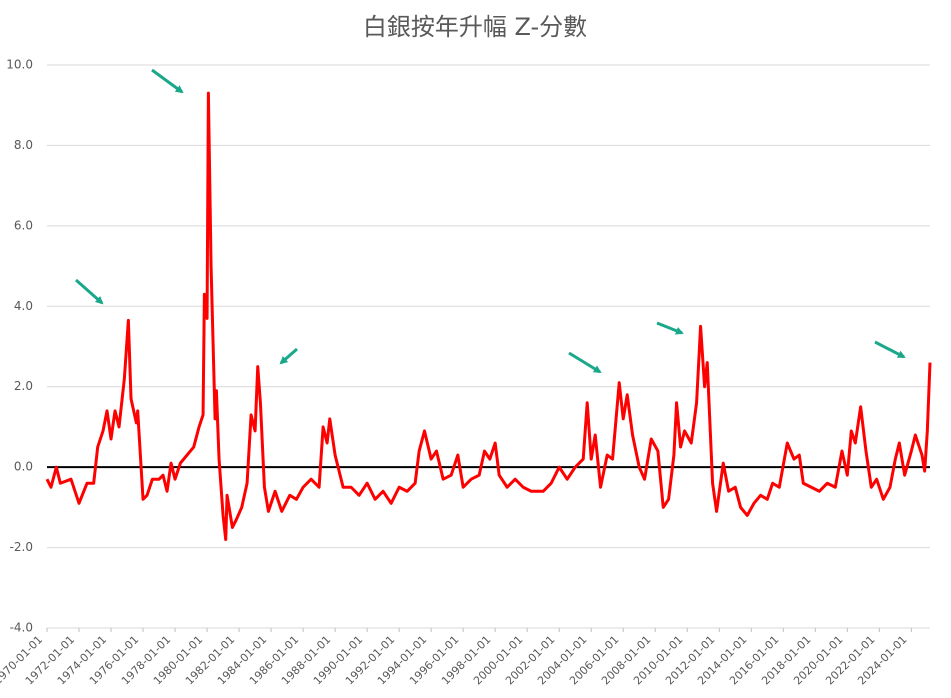 The width and height of the screenshot is (951, 698). I want to click on y-tick-label: -2.0, so click(21, 547).